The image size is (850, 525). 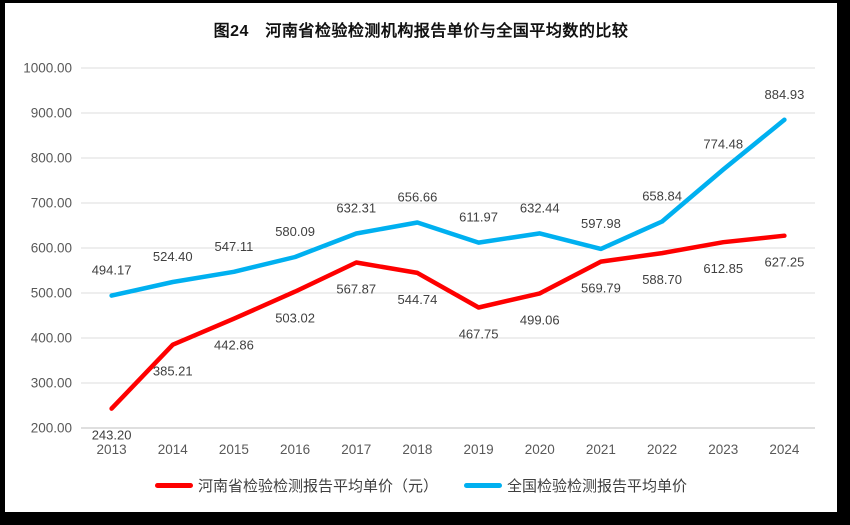 What do you see at coordinates (173, 371) in the screenshot?
I see `data-label-series-0: 385.21` at bounding box center [173, 371].